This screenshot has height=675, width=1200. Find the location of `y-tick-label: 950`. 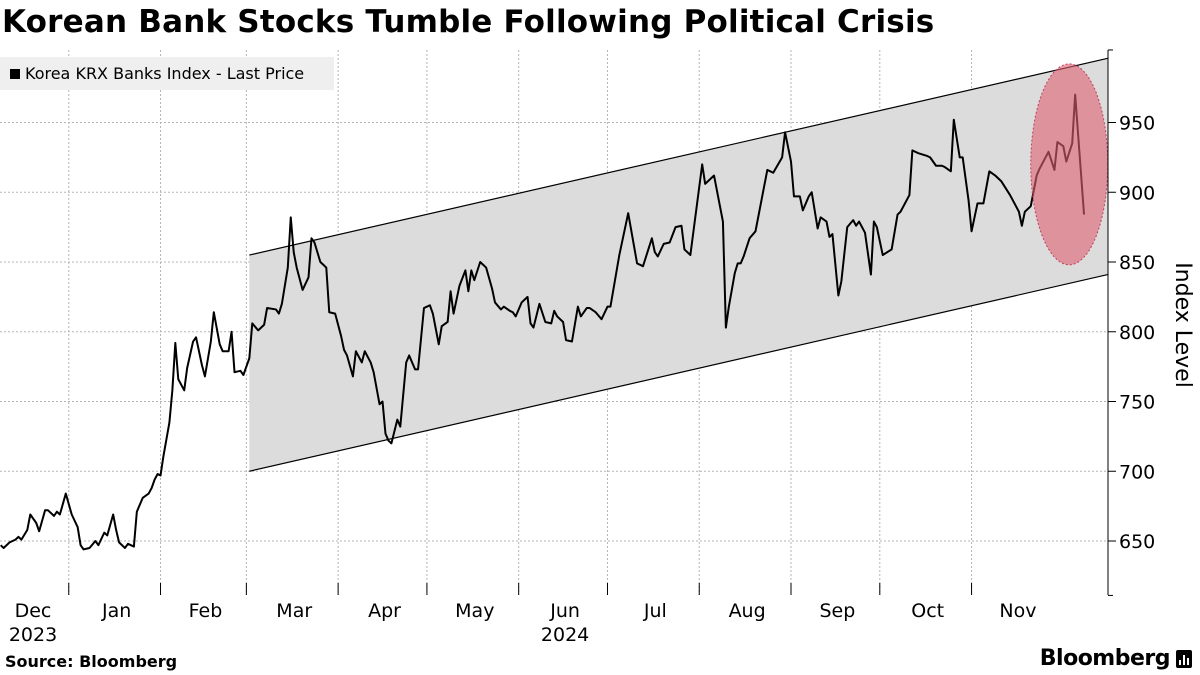

y-tick-label: 950 is located at coordinates (1137, 124).